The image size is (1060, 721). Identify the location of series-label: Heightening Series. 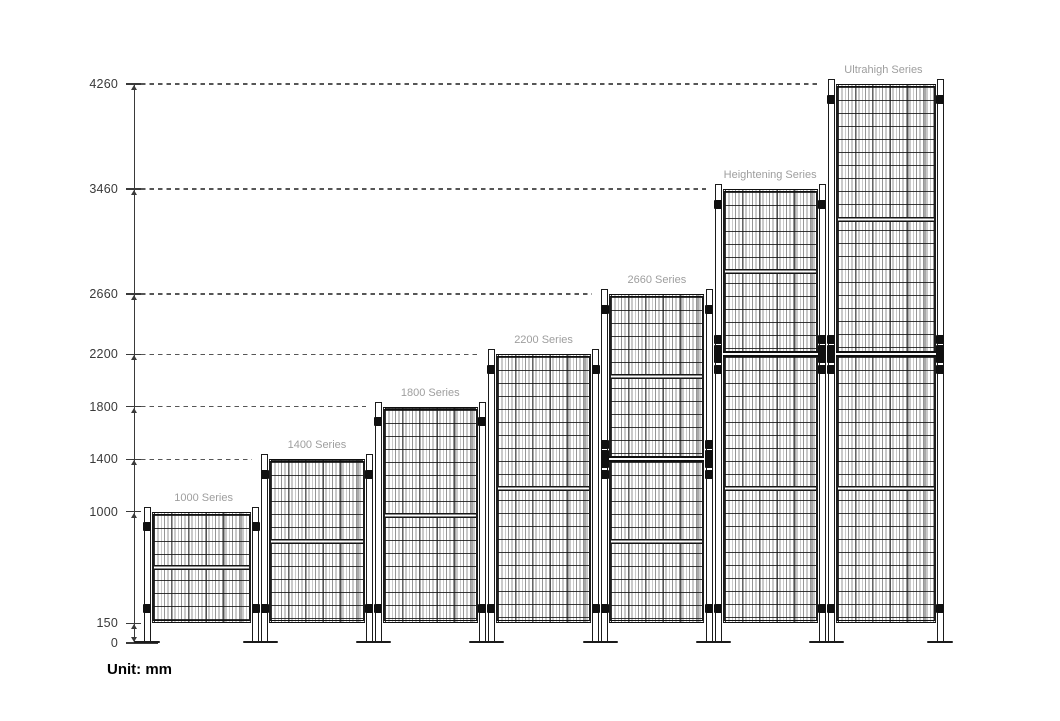
(770, 174).